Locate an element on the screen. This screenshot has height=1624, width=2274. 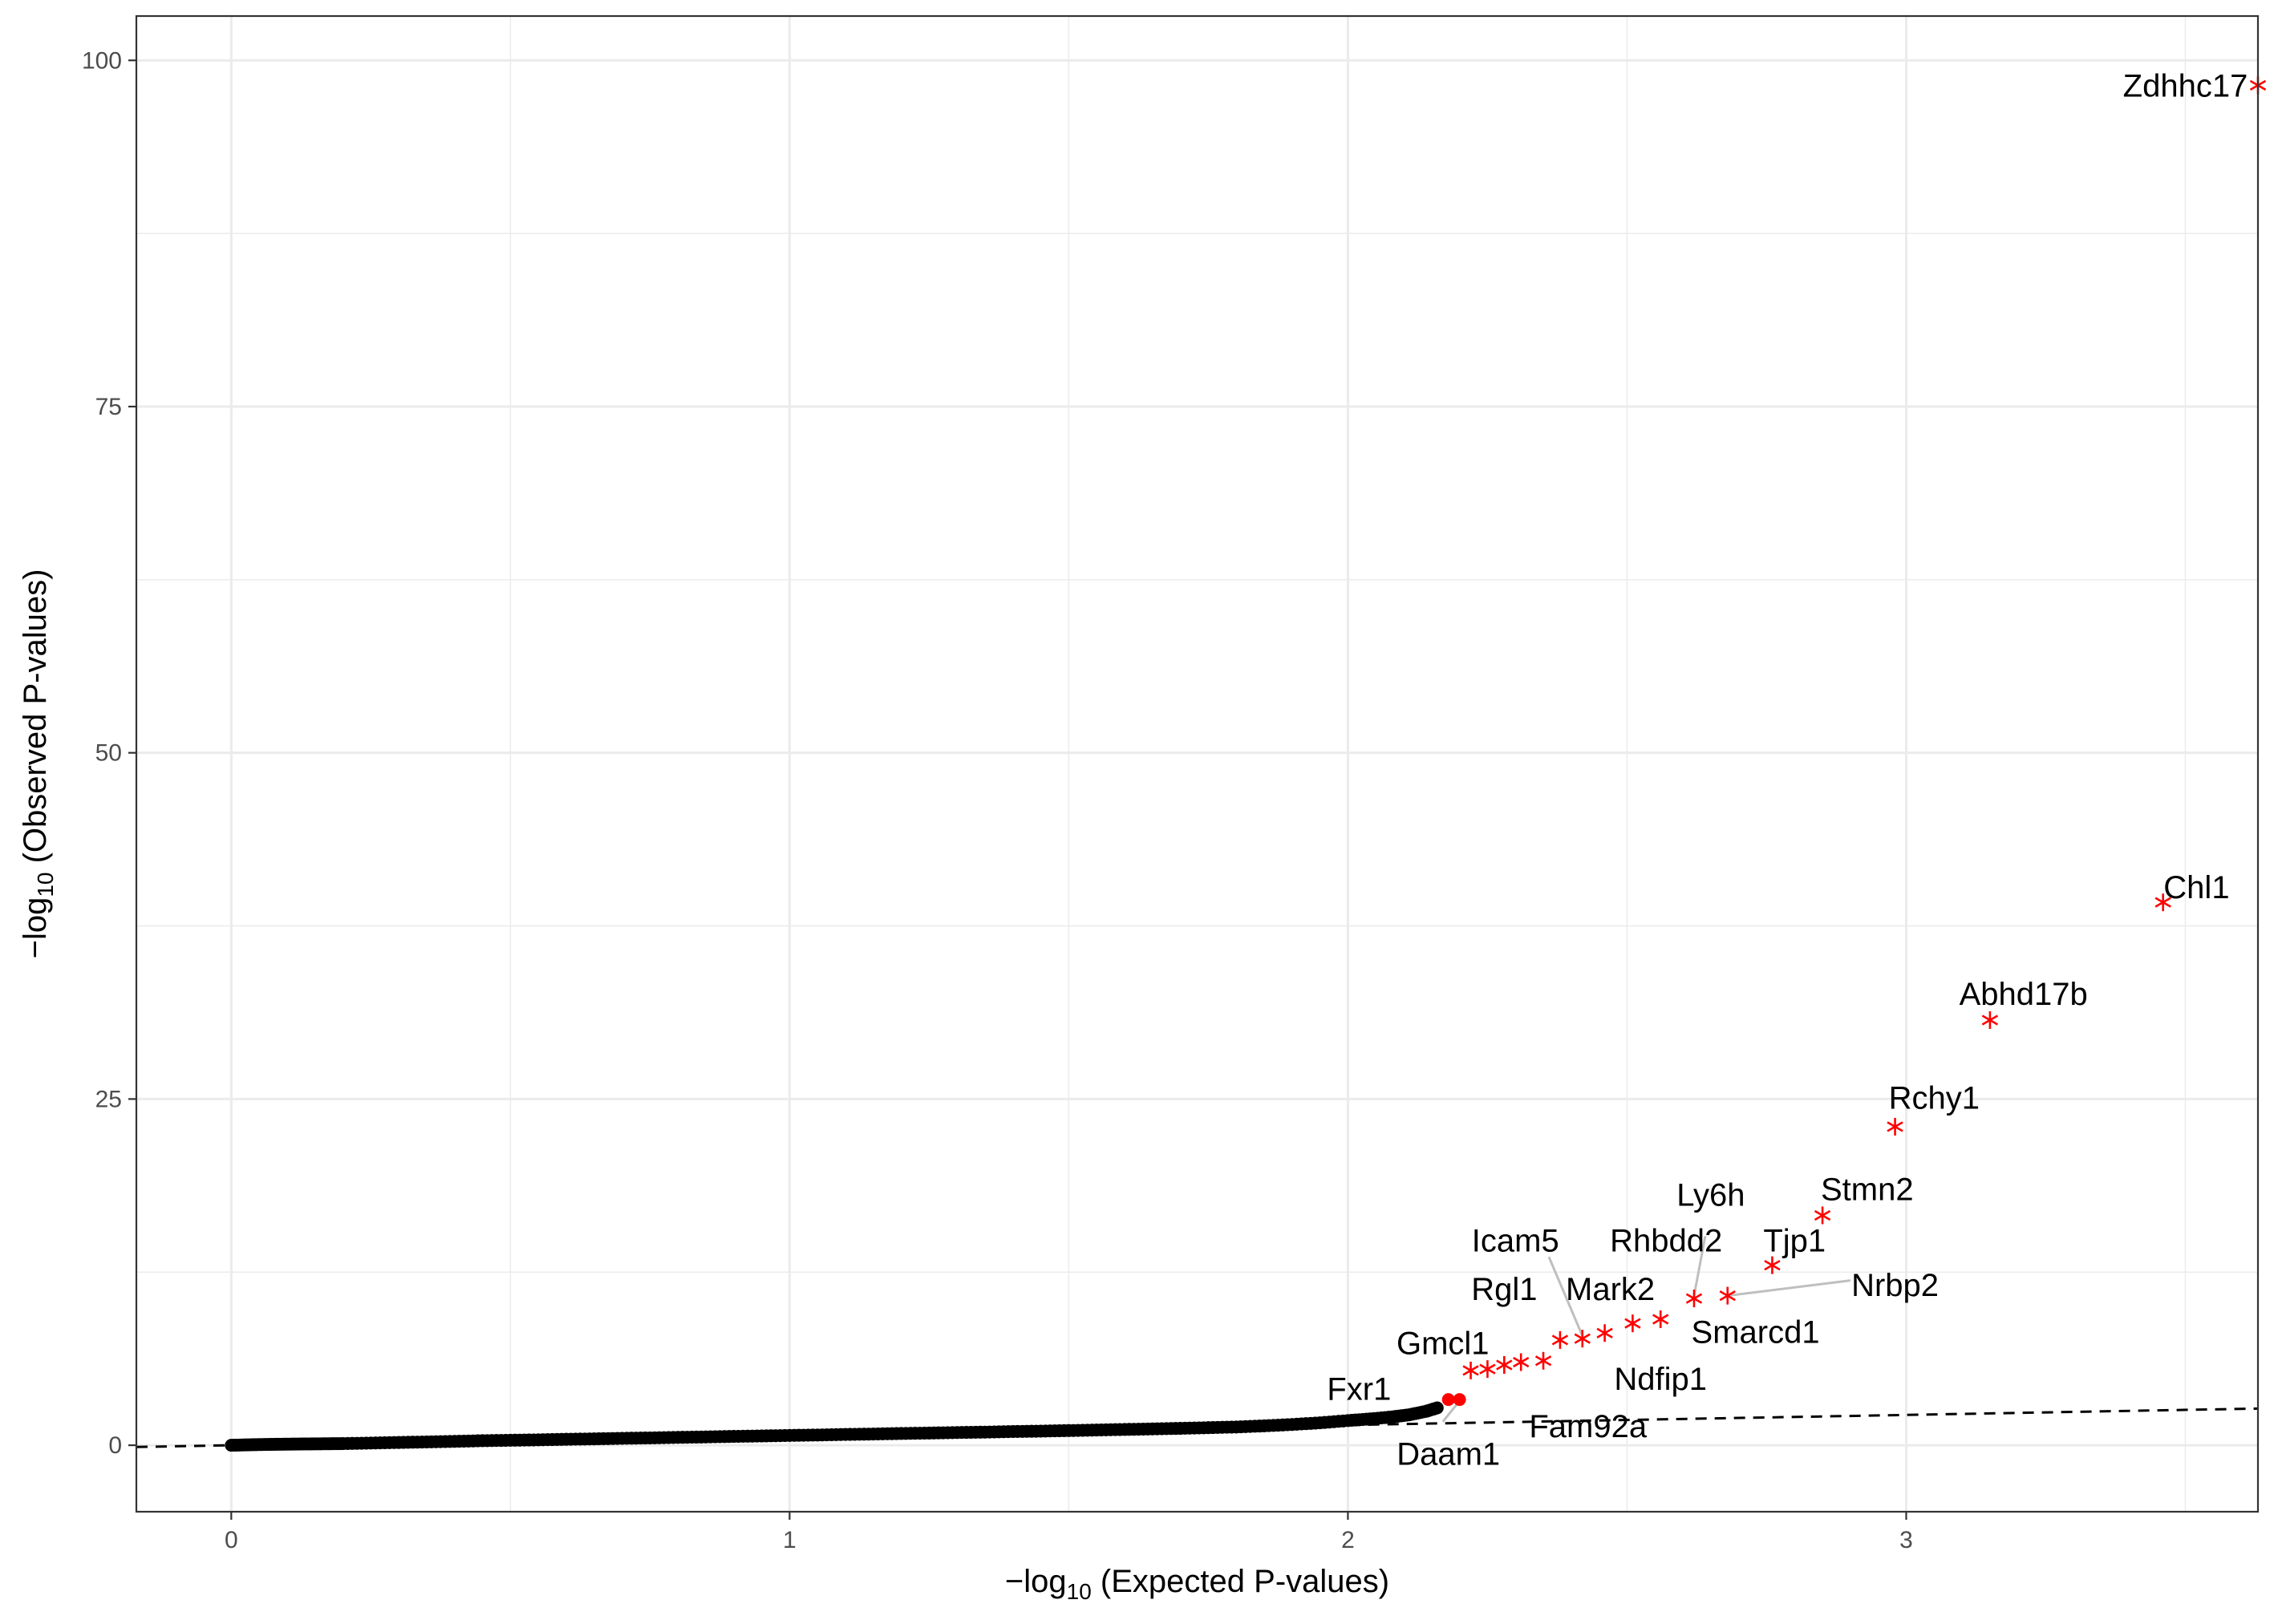
background-point is located at coordinates (1437, 1408).